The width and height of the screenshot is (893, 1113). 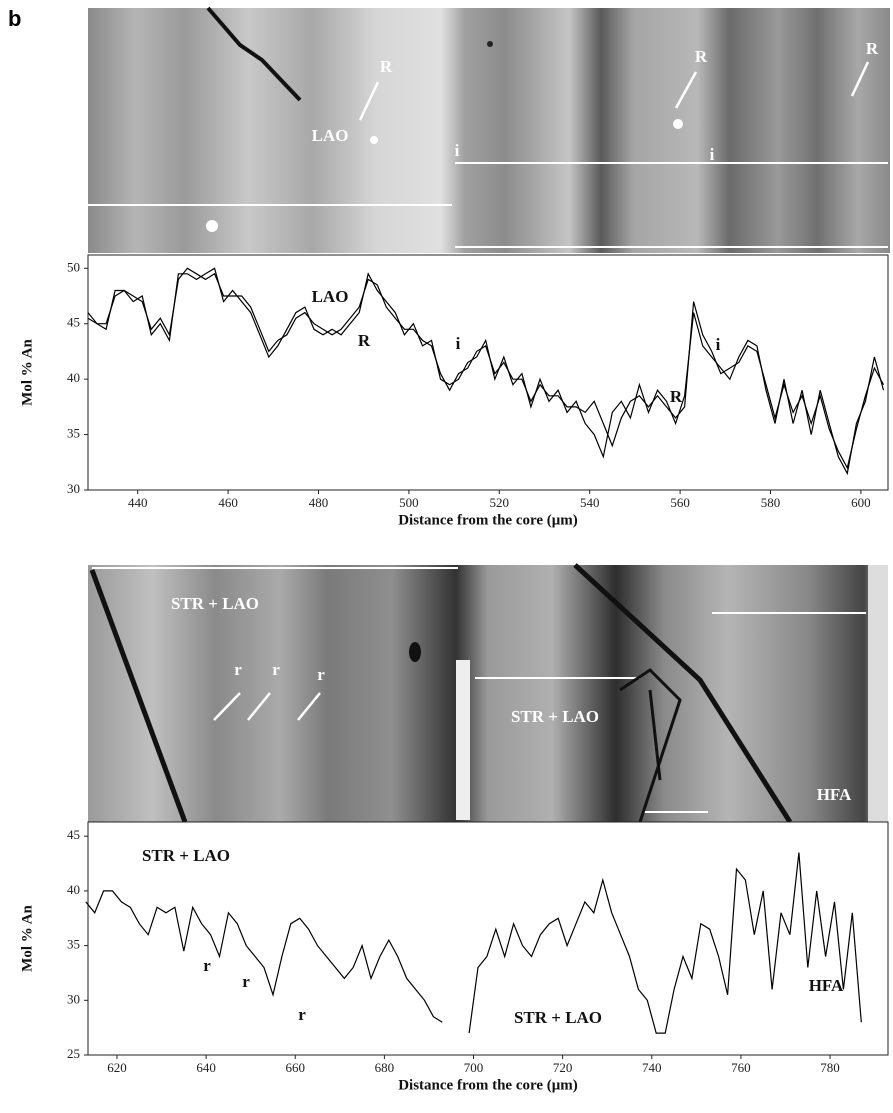 I want to click on x-tick-label: 500, so click(x=409, y=502).